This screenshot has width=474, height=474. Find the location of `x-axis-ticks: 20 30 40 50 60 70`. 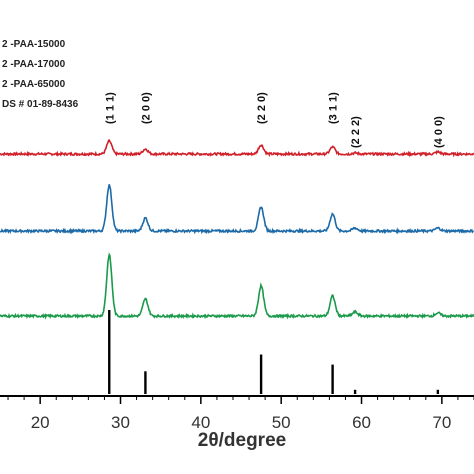

x-axis-ticks: 20 30 40 50 60 70 is located at coordinates (240, 414).